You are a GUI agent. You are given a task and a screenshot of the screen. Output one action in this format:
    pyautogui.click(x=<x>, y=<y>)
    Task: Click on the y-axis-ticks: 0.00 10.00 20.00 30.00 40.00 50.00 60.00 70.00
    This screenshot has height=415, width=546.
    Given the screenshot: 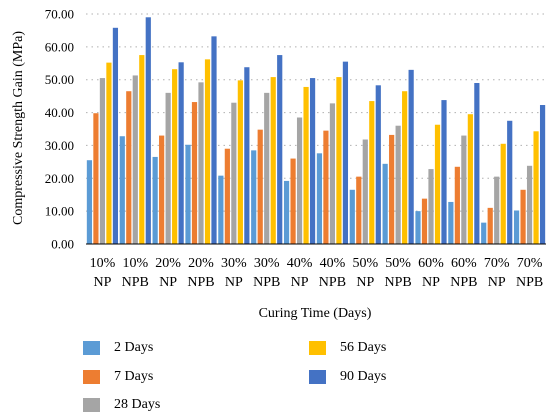 What is the action you would take?
    pyautogui.click(x=59, y=129)
    